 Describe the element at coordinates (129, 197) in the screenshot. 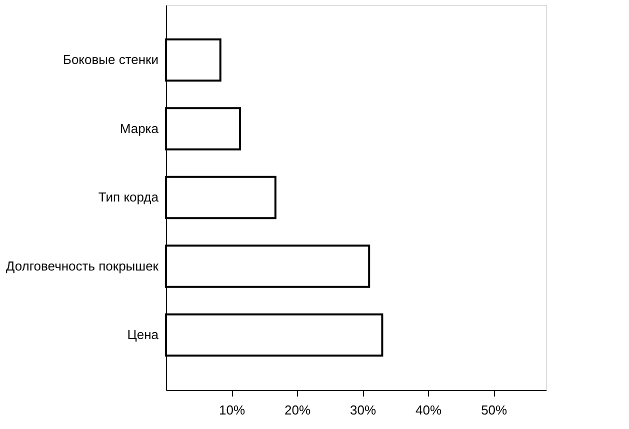

I see `y-tick-label: Тип корда` at that location.